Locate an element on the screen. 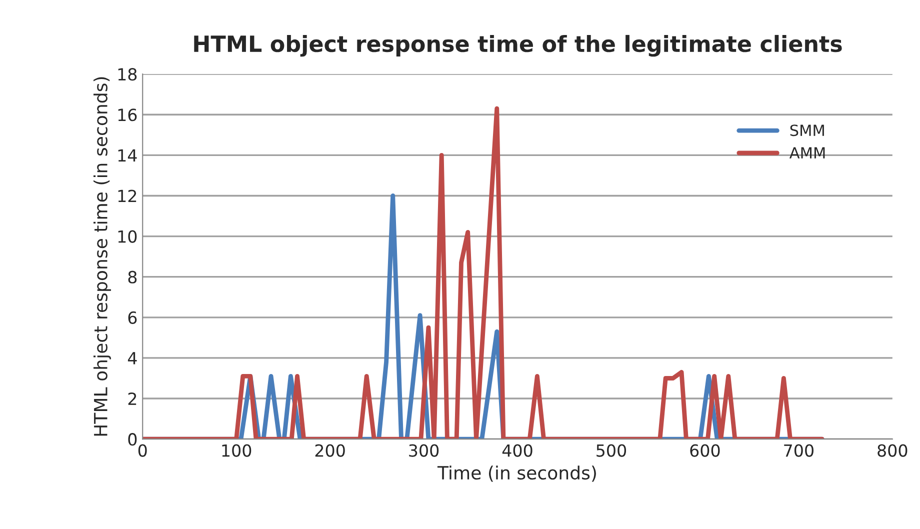 The image size is (920, 529). y-axis-title: HTML ohject response time (in seconds) is located at coordinates (102, 256).